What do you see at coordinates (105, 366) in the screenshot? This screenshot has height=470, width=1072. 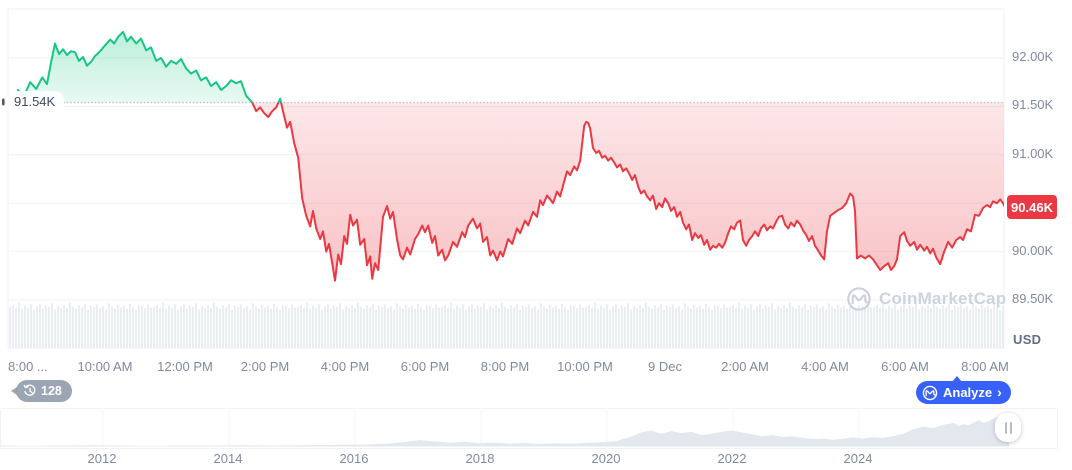 I see `x-axis-tick: 10:00 AM` at bounding box center [105, 366].